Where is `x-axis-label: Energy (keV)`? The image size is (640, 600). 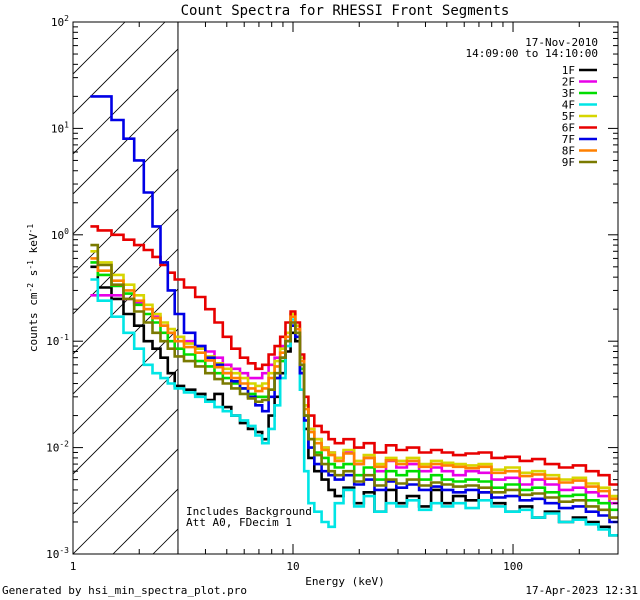 x-axis-label: Energy (keV) is located at coordinates (344, 581).